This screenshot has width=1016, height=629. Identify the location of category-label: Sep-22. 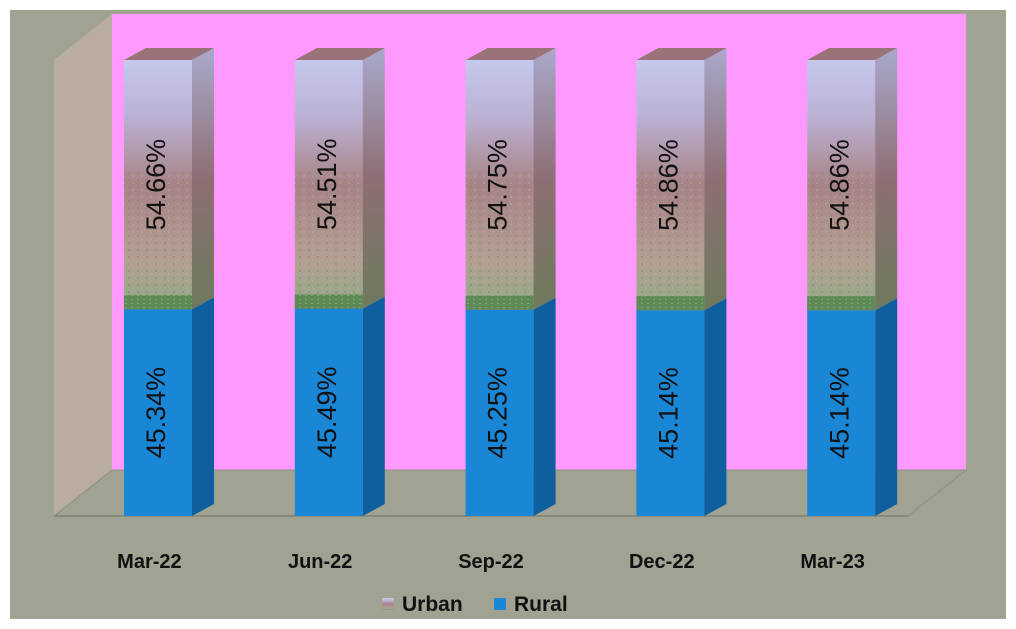
(491, 562).